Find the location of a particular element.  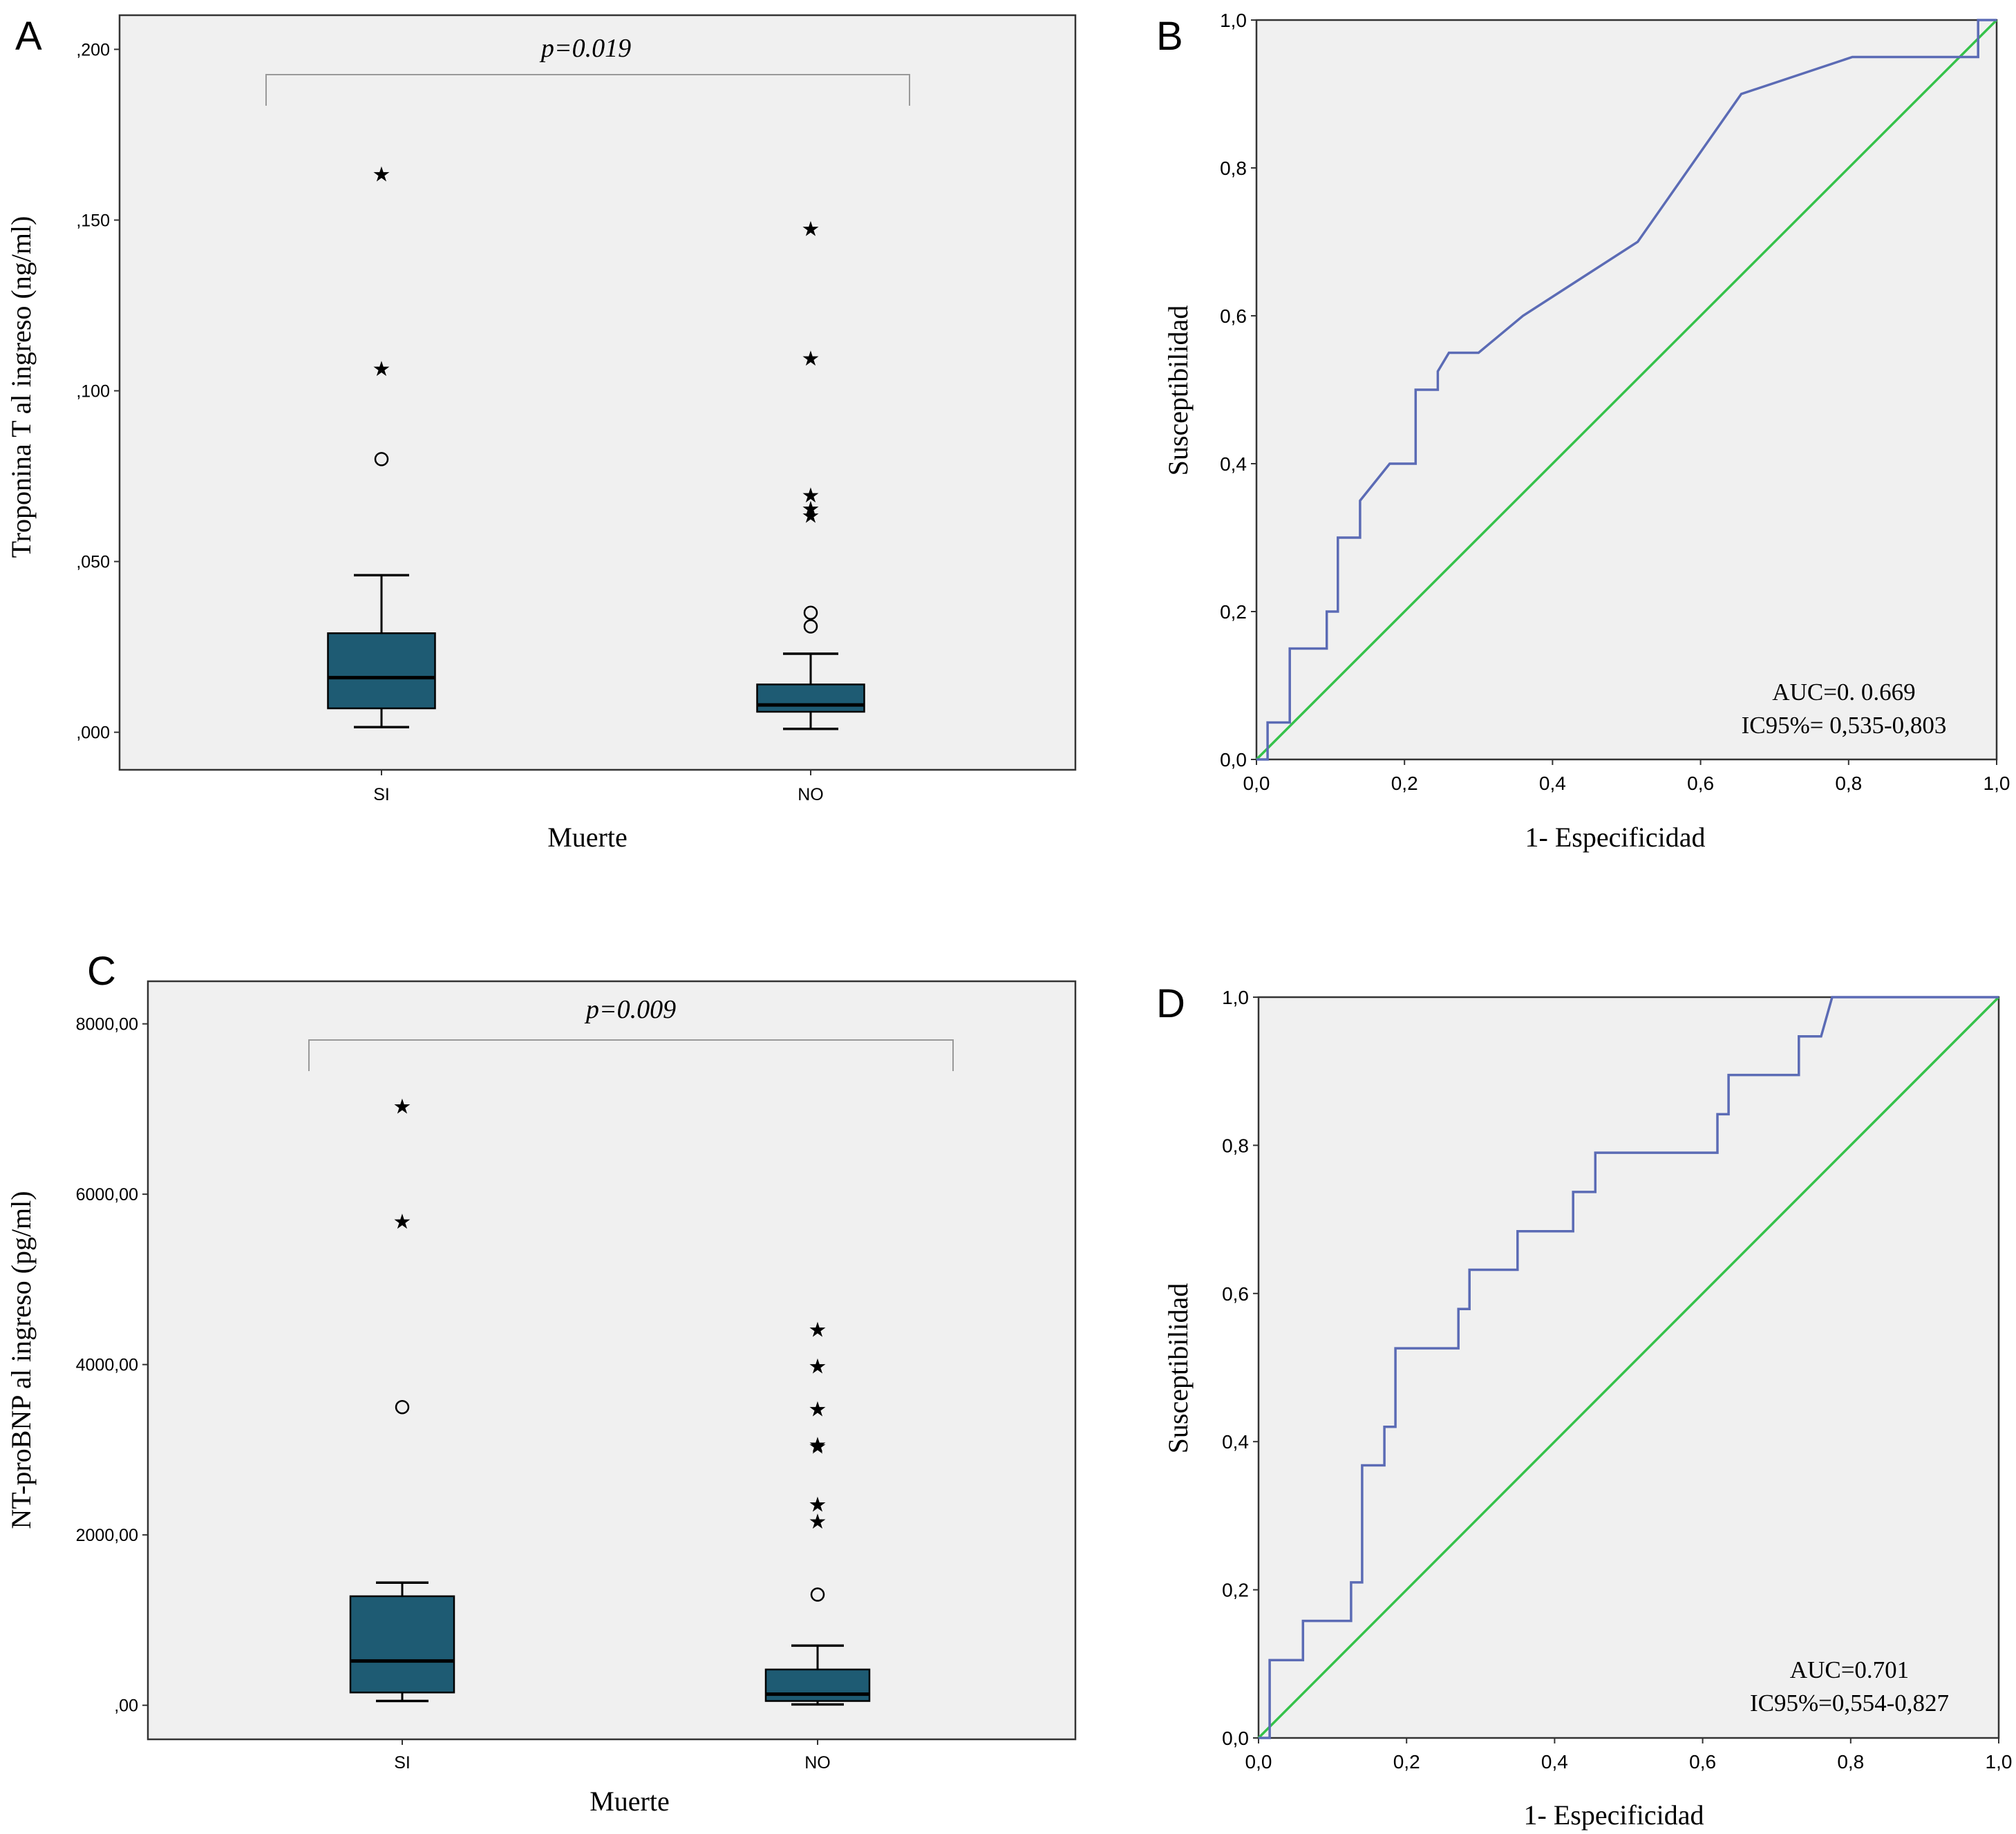

y-tick-label: ,050 is located at coordinates (93, 562).